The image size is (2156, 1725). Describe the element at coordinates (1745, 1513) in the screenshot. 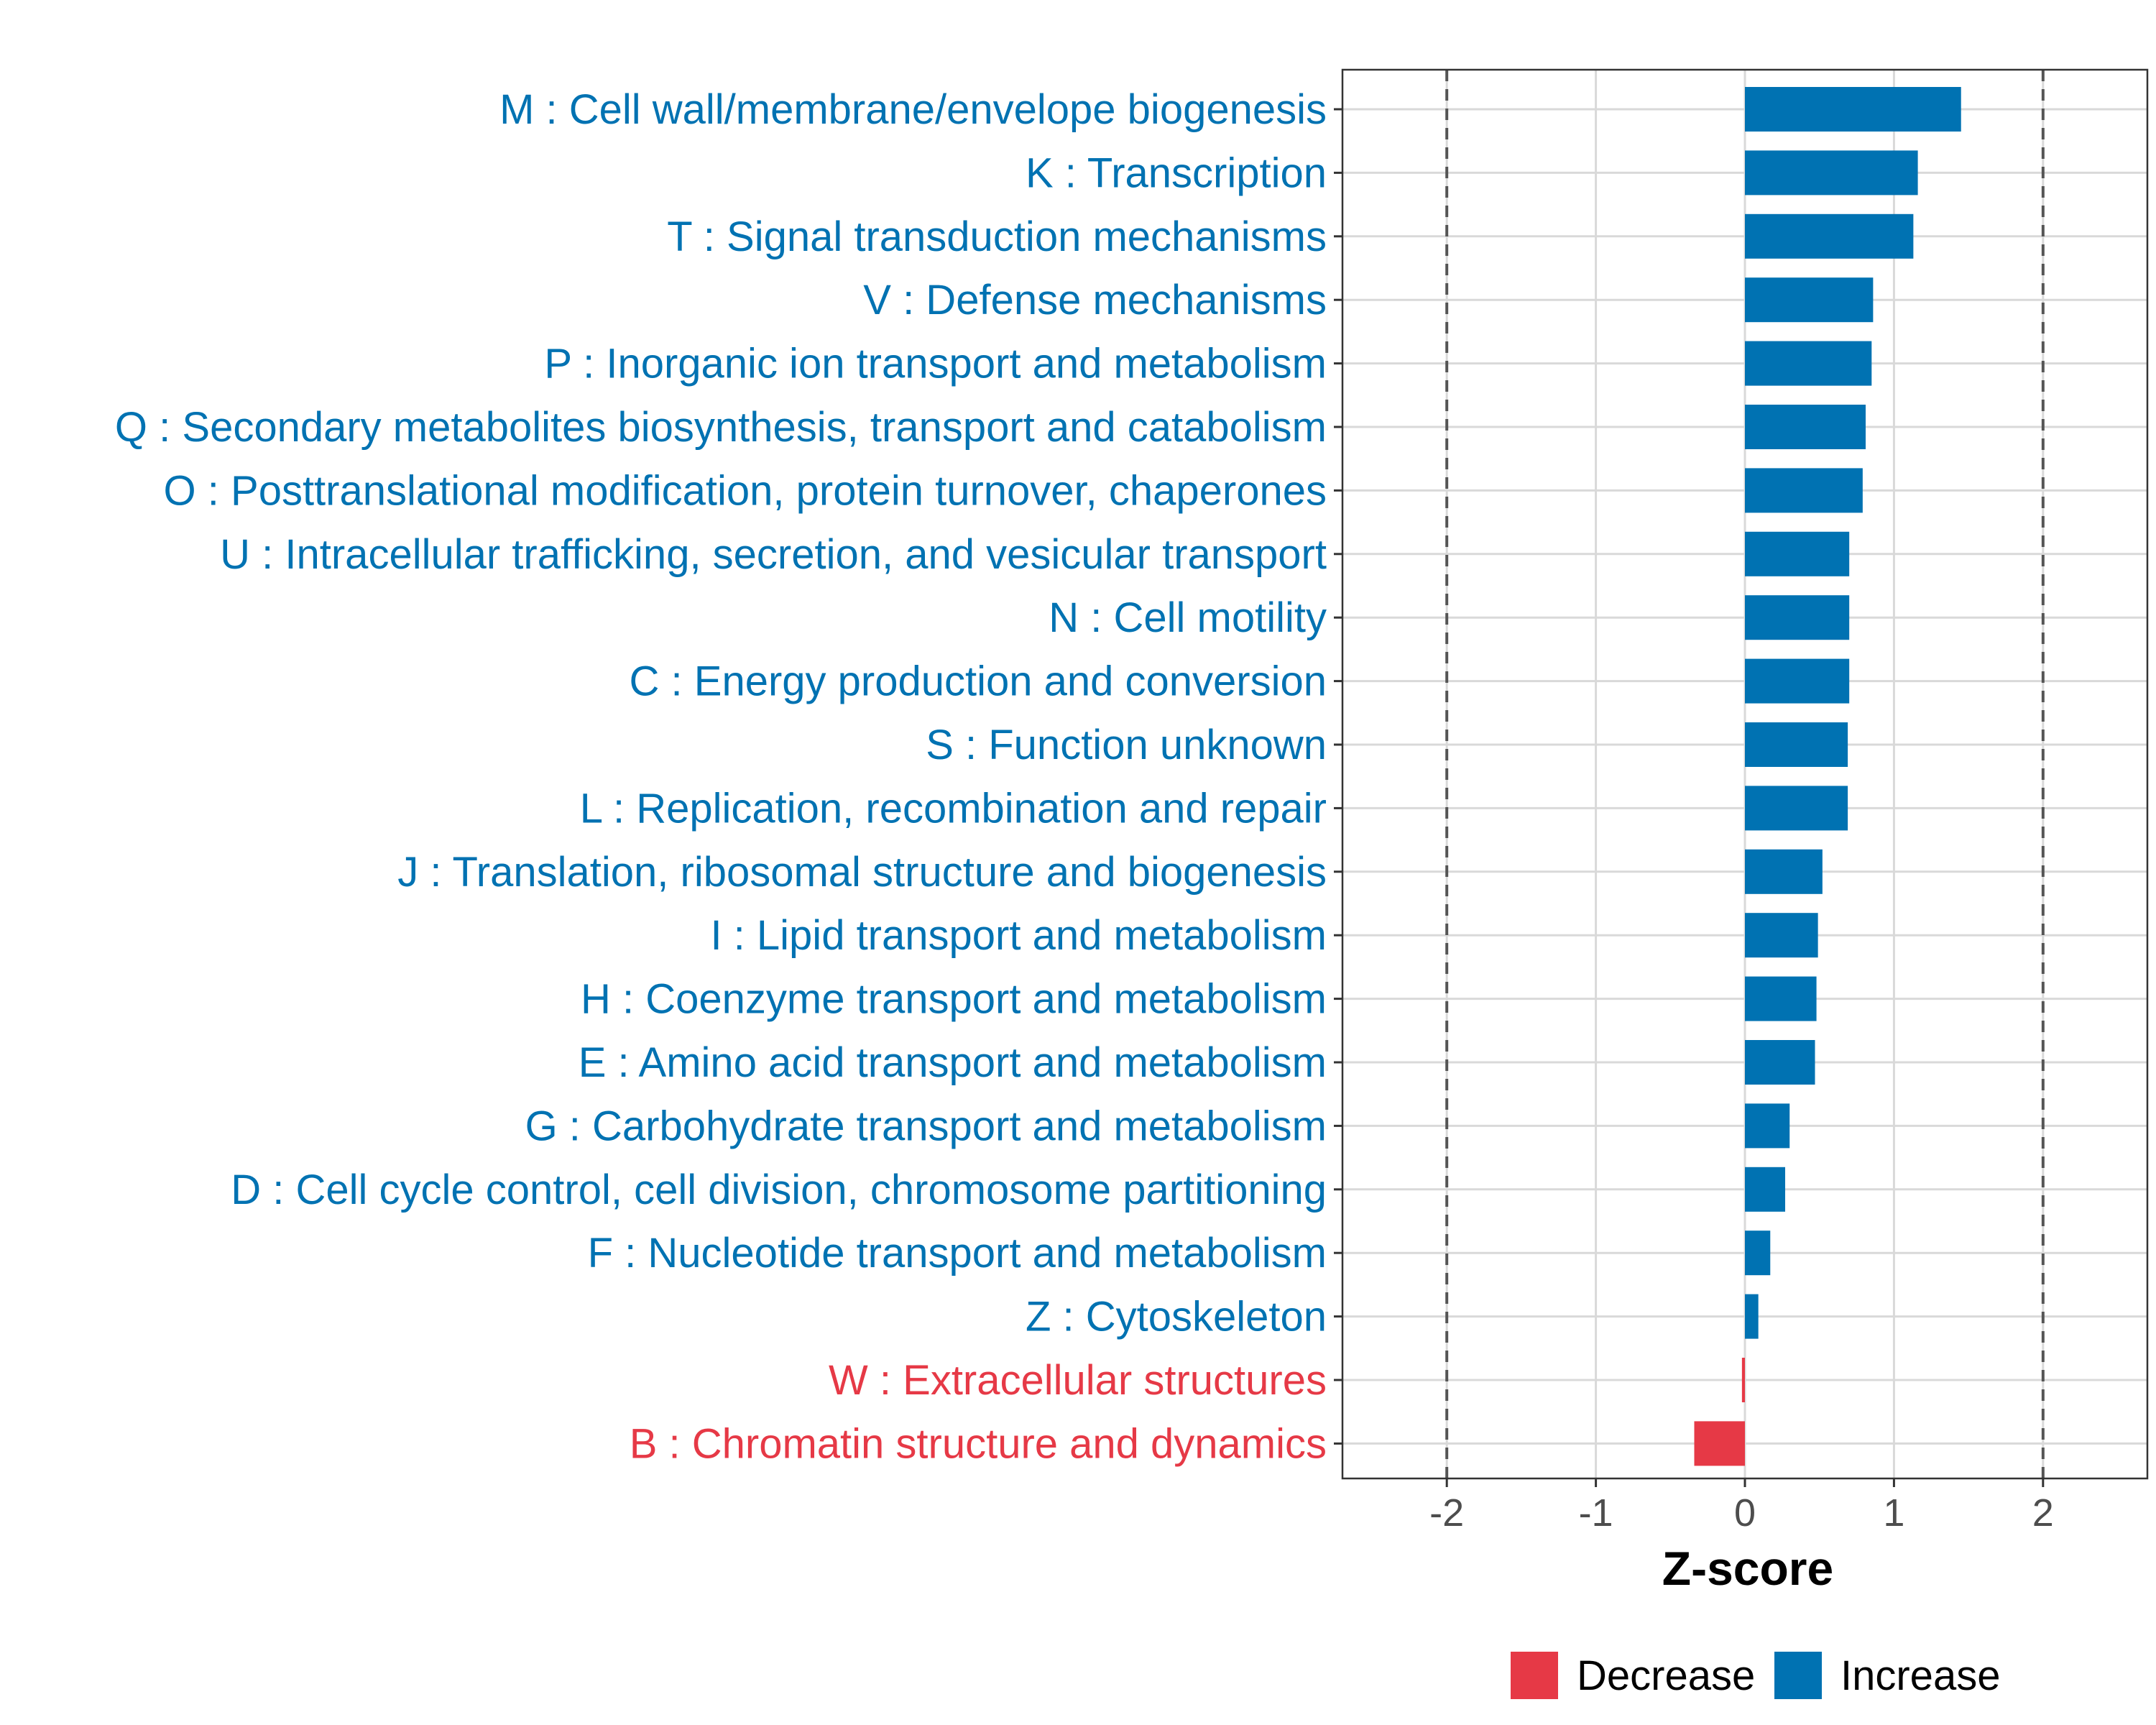

I see `x-tick-label: 0` at that location.